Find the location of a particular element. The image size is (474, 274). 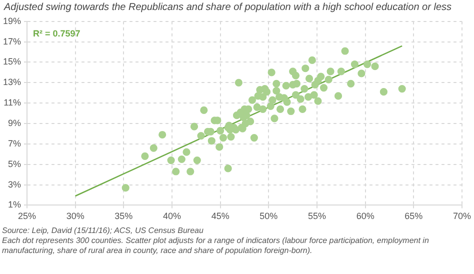

chart-title: Adjusted swing towards the Republicans and share of population with a high school education or less is located at coordinates (227, 7).